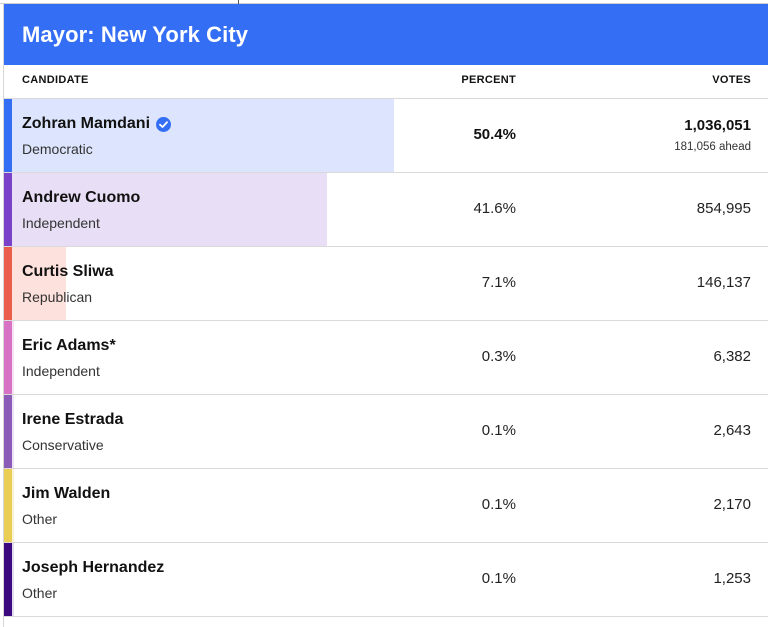 Image resolution: width=768 pixels, height=627 pixels. Describe the element at coordinates (164, 124) in the screenshot. I see `verified-check-icon` at that location.